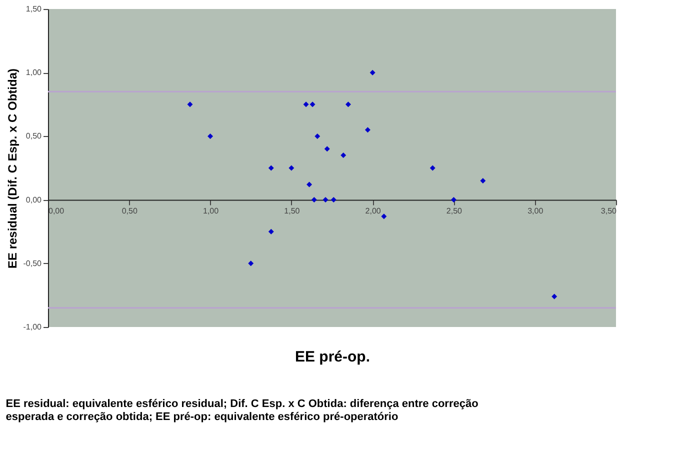 This screenshot has height=461, width=682. What do you see at coordinates (536, 211) in the screenshot?
I see `x-tick-label: 3,00` at bounding box center [536, 211].